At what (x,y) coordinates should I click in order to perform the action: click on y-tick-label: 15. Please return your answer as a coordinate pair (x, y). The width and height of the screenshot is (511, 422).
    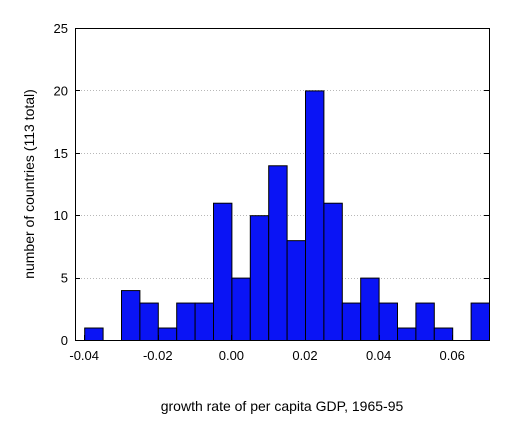
    Looking at the image, I should click on (61, 153).